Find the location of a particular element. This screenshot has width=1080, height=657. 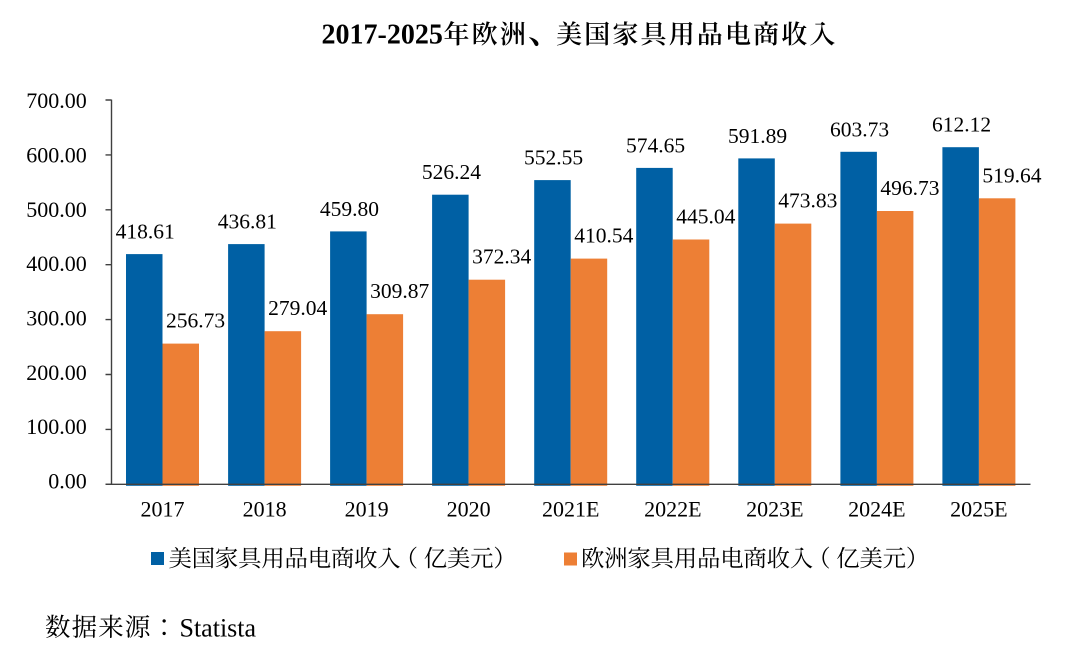

svg-text: 2019 is located at coordinates (367, 509).